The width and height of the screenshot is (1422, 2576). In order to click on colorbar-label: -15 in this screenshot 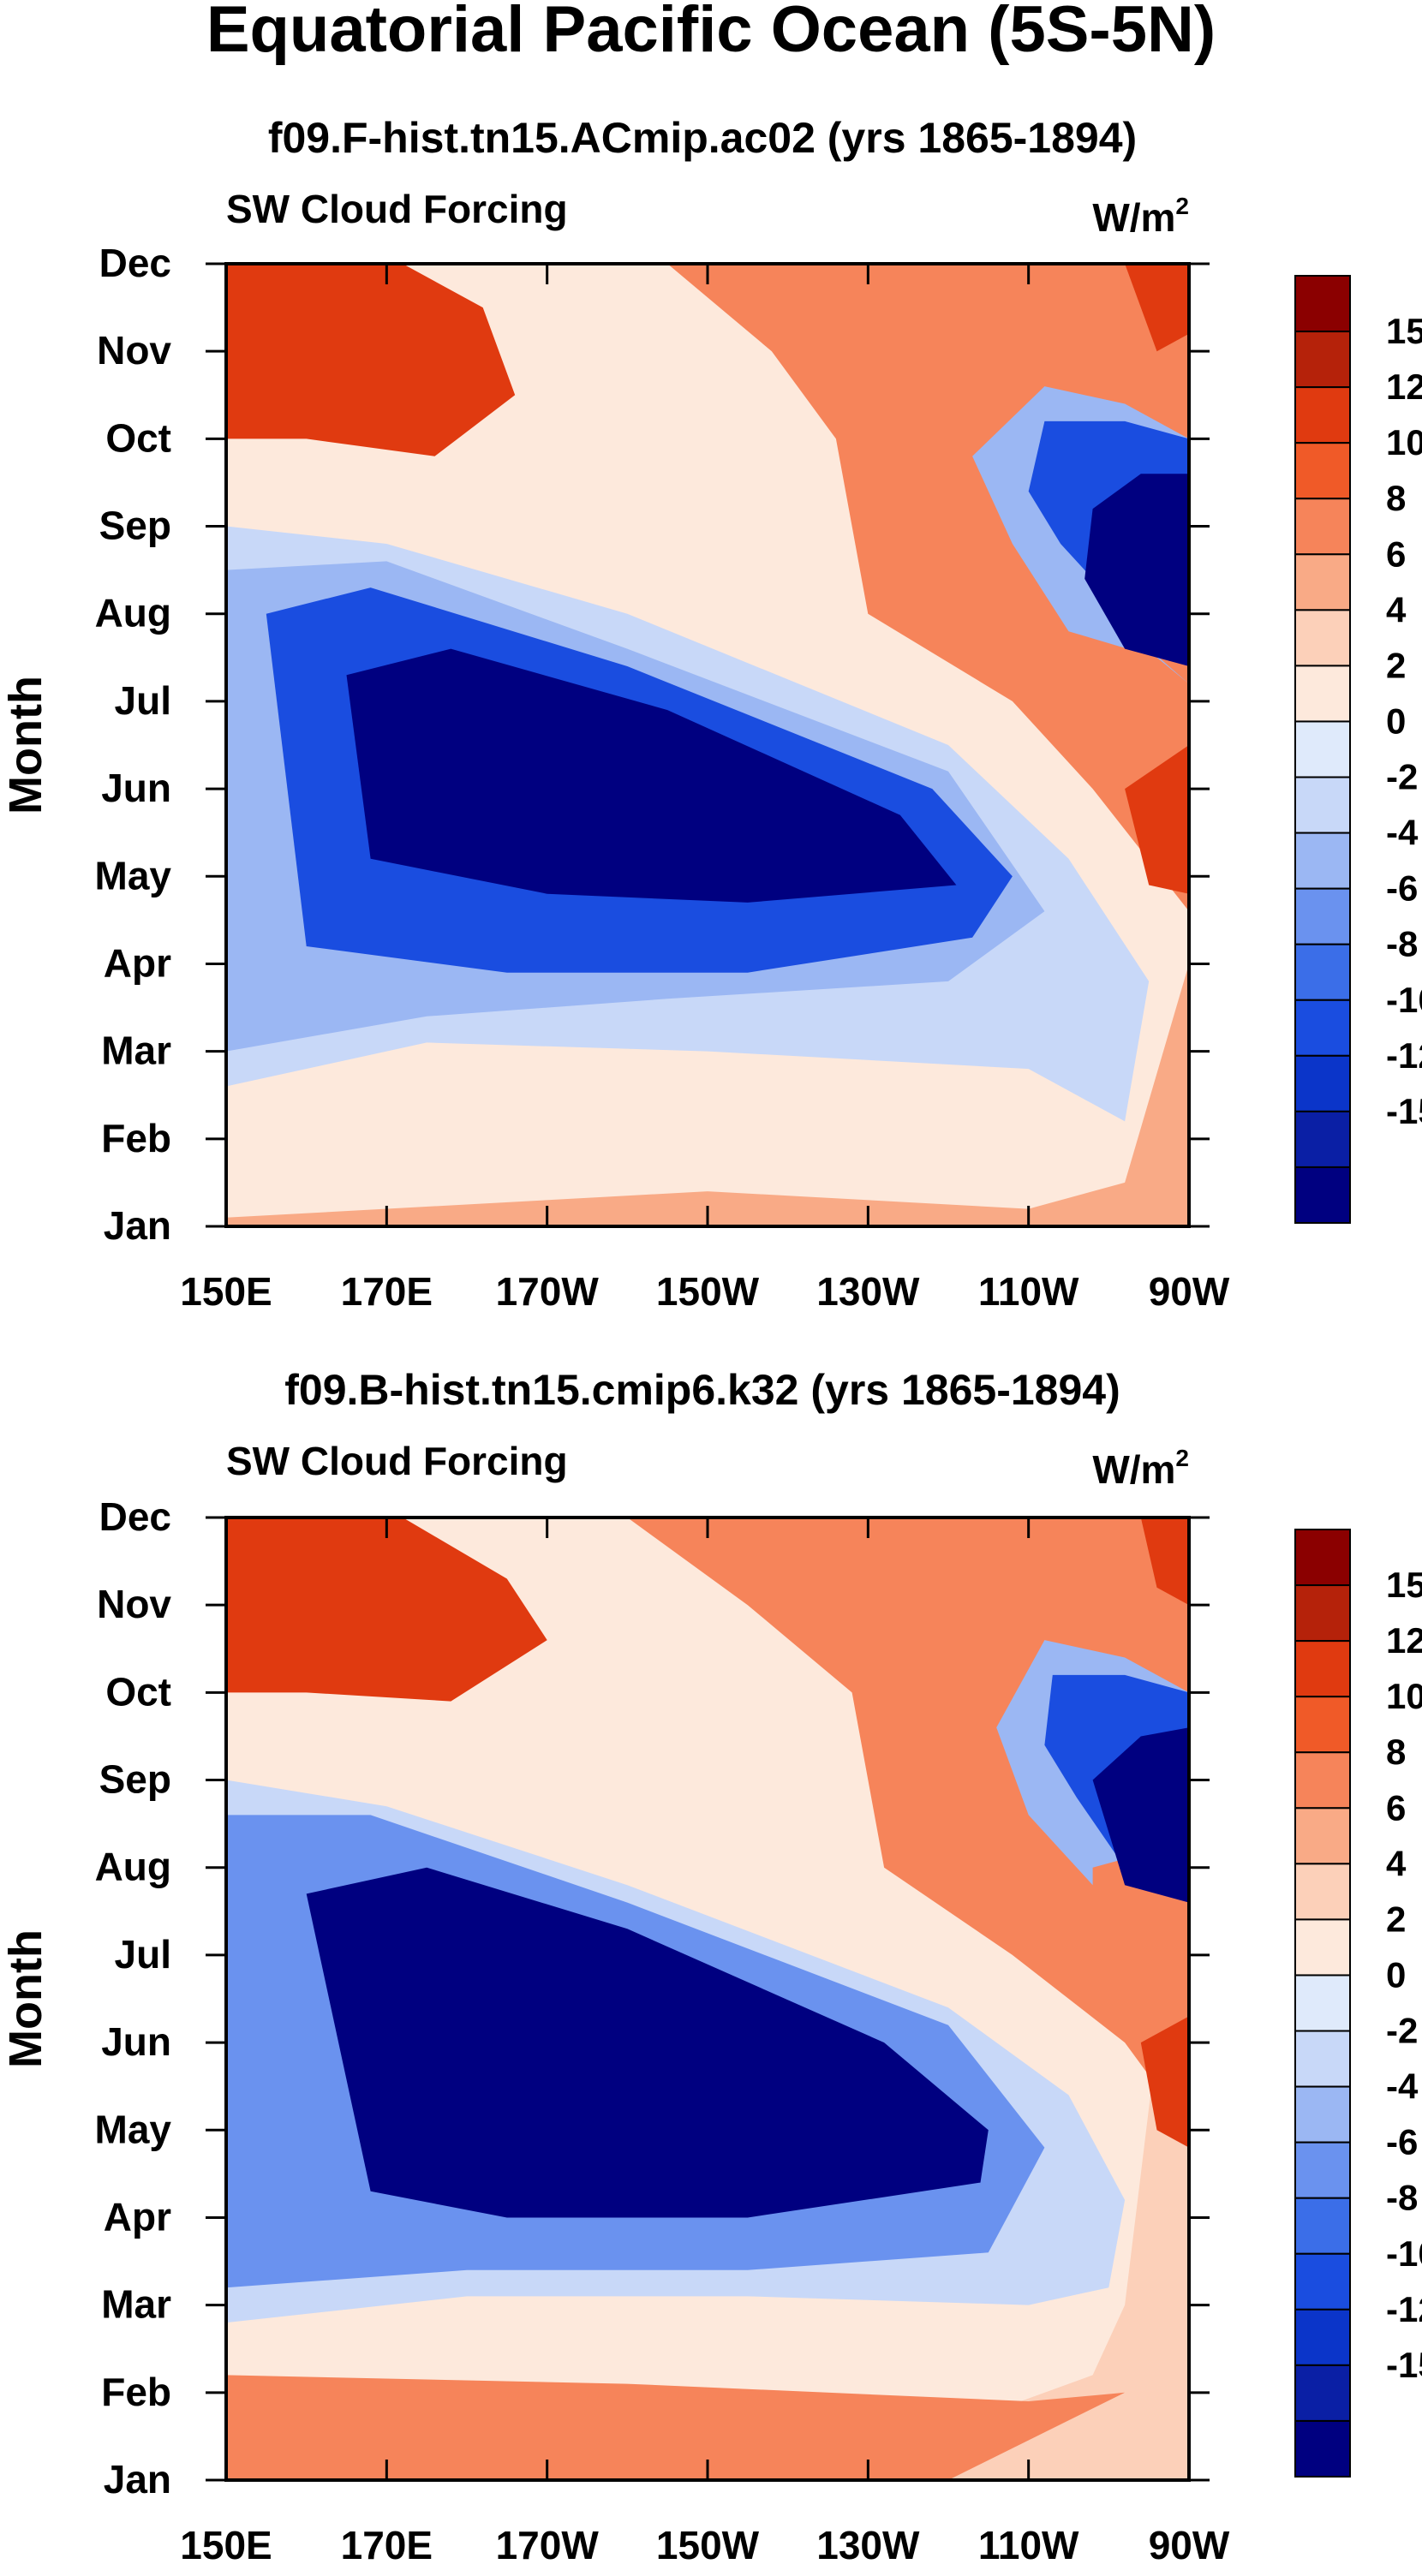, I will do `click(1404, 1111)`.